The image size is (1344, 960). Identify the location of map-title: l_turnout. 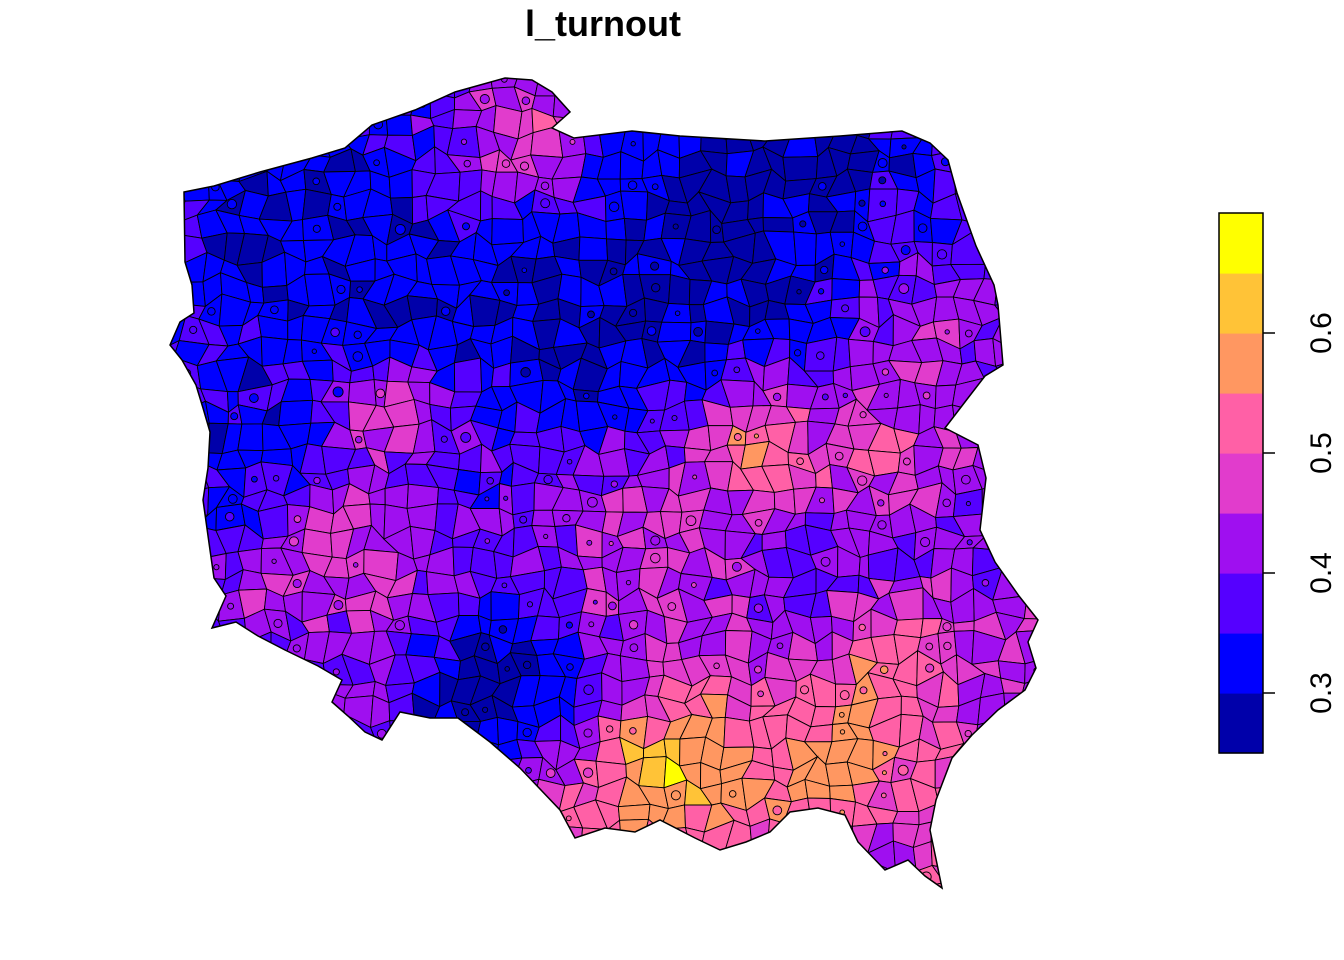
(603, 23).